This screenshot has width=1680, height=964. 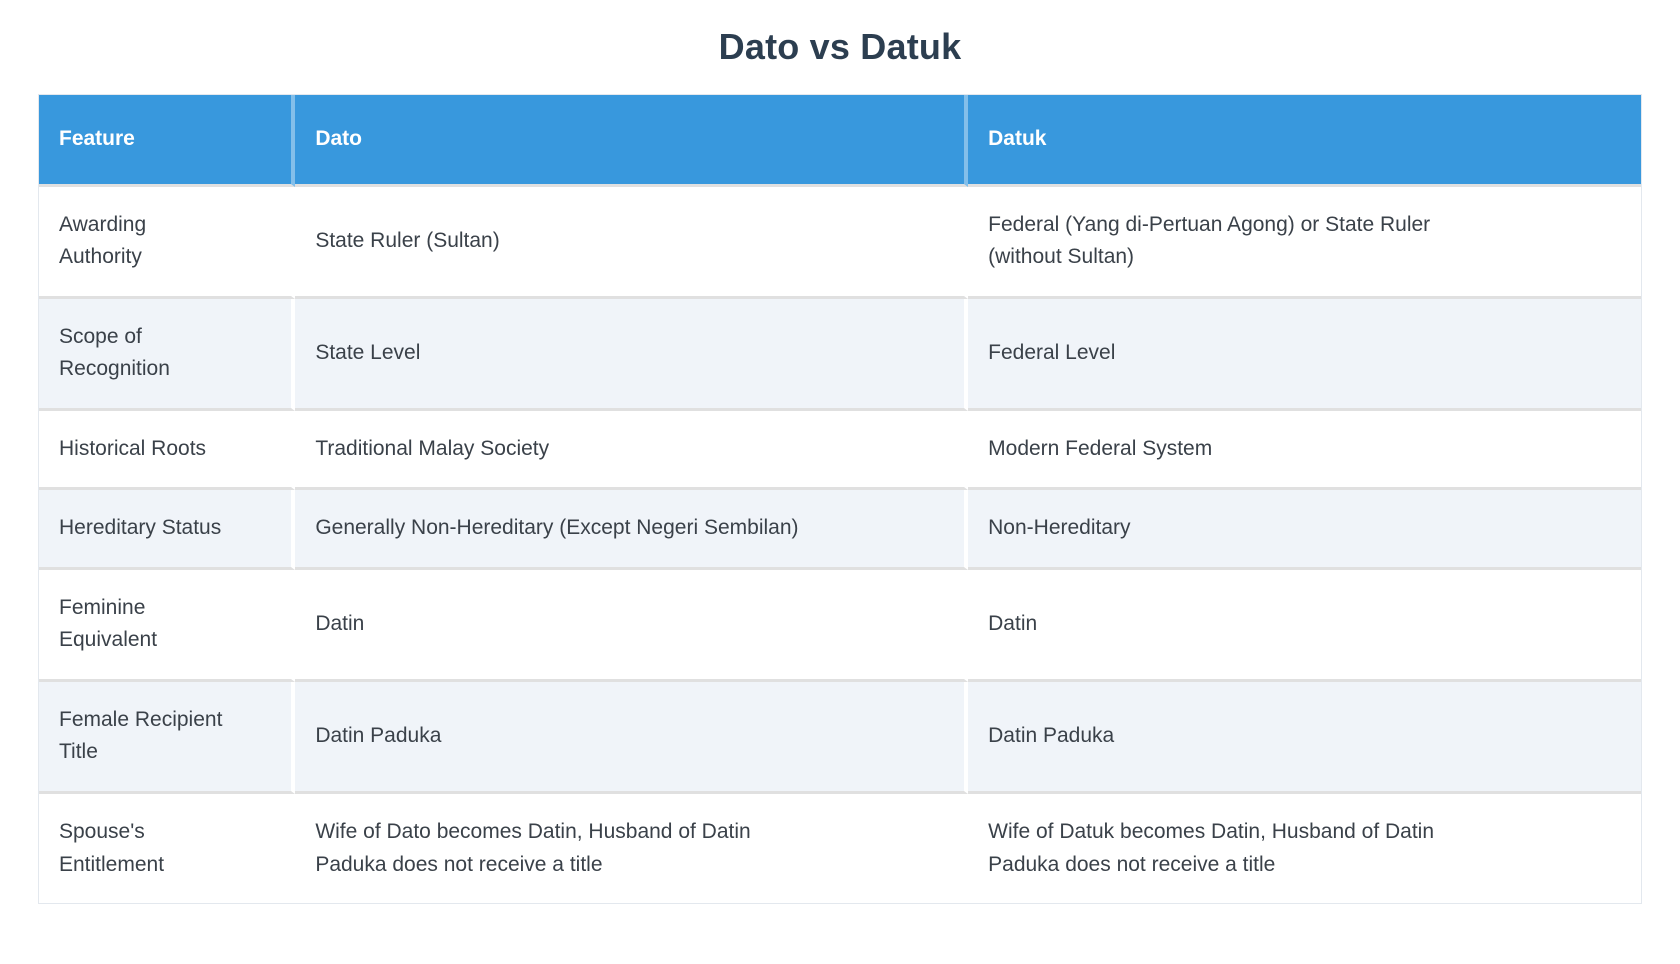 What do you see at coordinates (167, 450) in the screenshot?
I see `feature-cell: Historical Roots` at bounding box center [167, 450].